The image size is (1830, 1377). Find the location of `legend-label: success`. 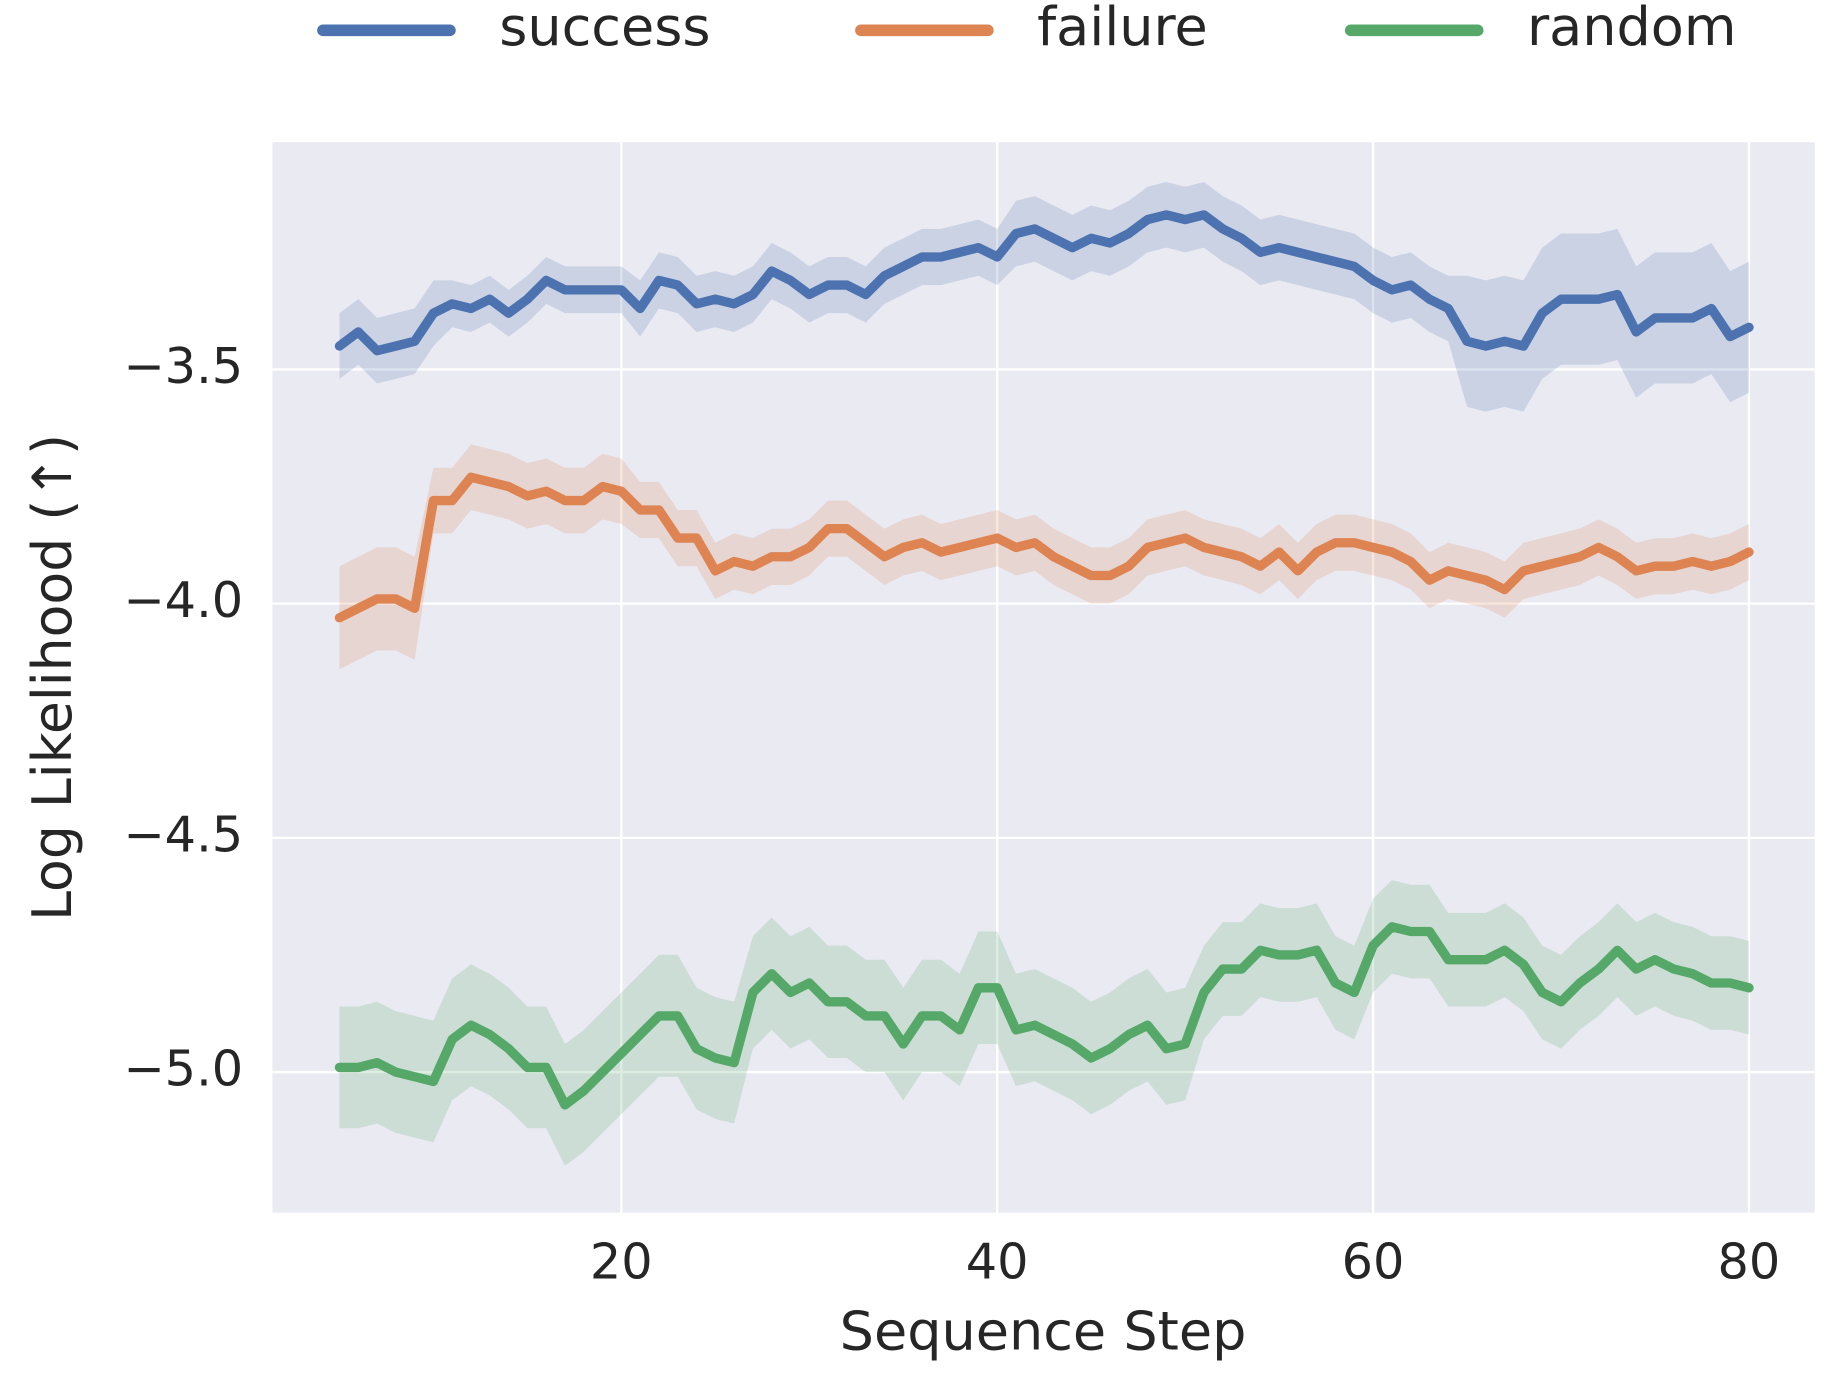

legend-label: success is located at coordinates (604, 29).